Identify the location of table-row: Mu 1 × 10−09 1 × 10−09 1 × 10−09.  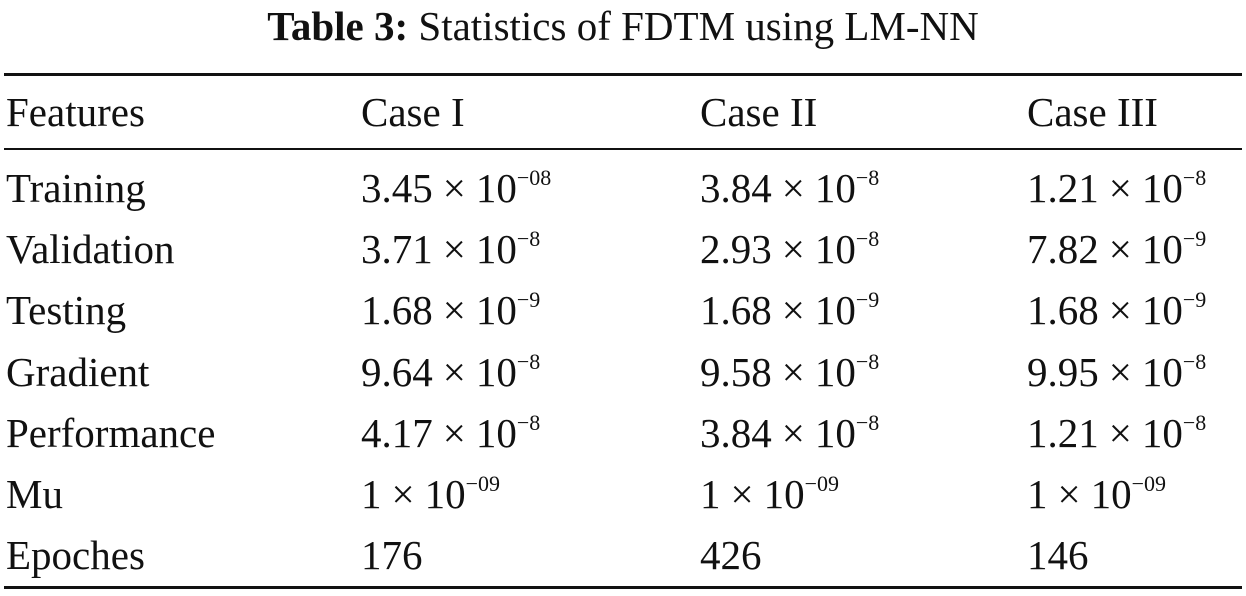
(623, 494).